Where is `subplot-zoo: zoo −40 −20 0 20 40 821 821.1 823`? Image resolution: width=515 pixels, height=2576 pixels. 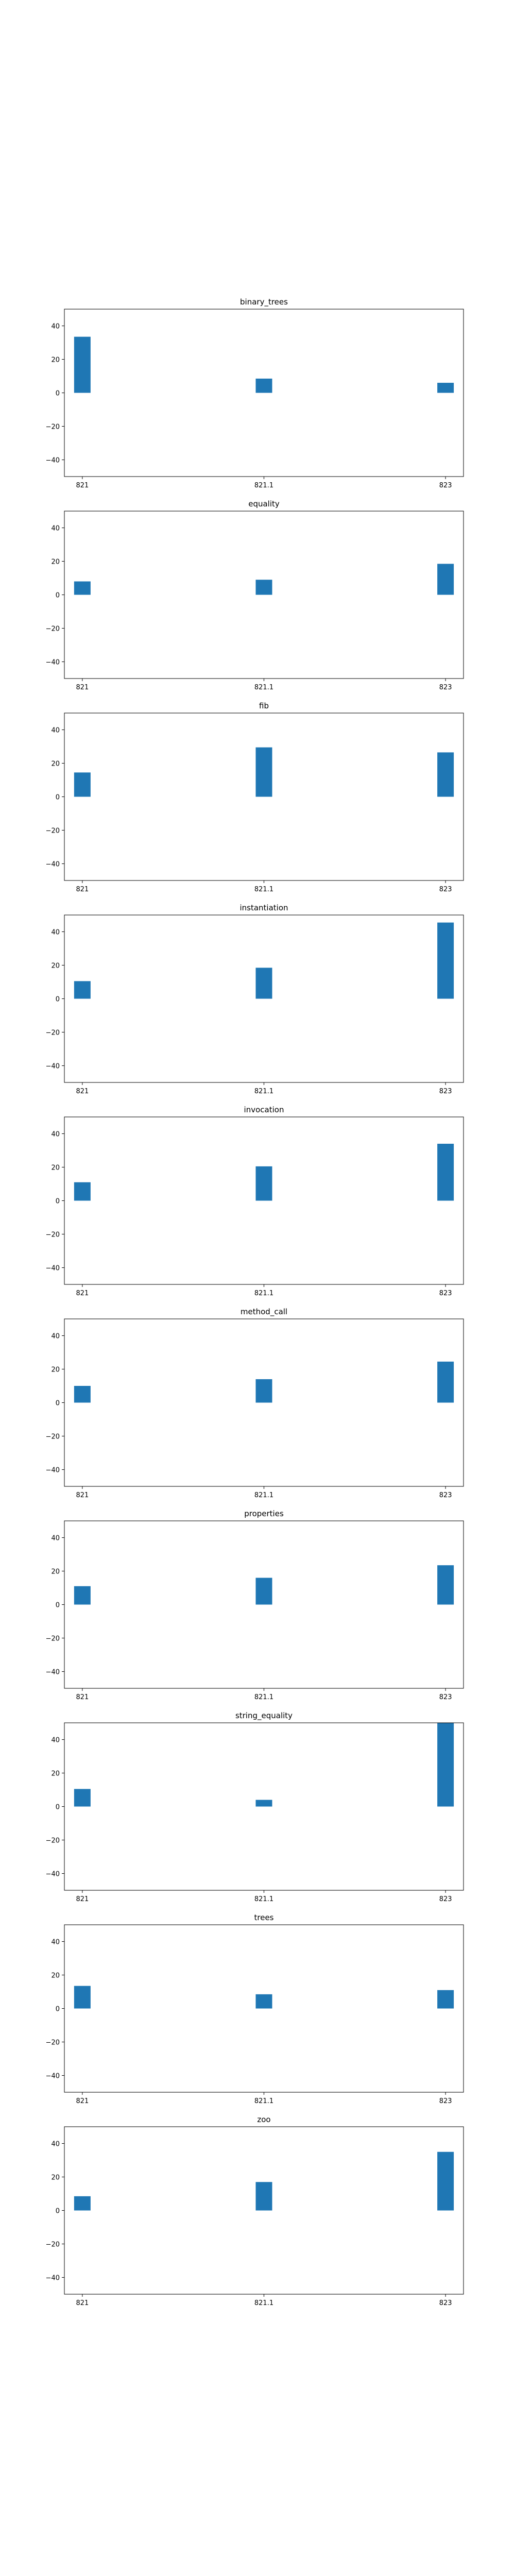 subplot-zoo: zoo −40 −20 0 20 40 821 821.1 823 is located at coordinates (255, 2211).